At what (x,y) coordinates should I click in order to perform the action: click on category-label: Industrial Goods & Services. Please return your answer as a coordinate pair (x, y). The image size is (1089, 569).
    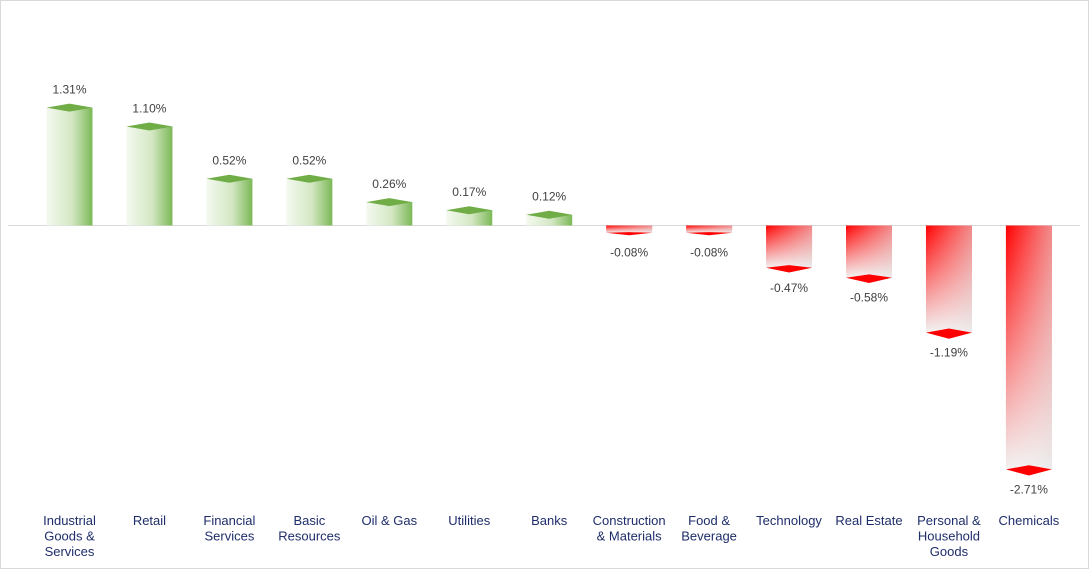
    Looking at the image, I should click on (69, 536).